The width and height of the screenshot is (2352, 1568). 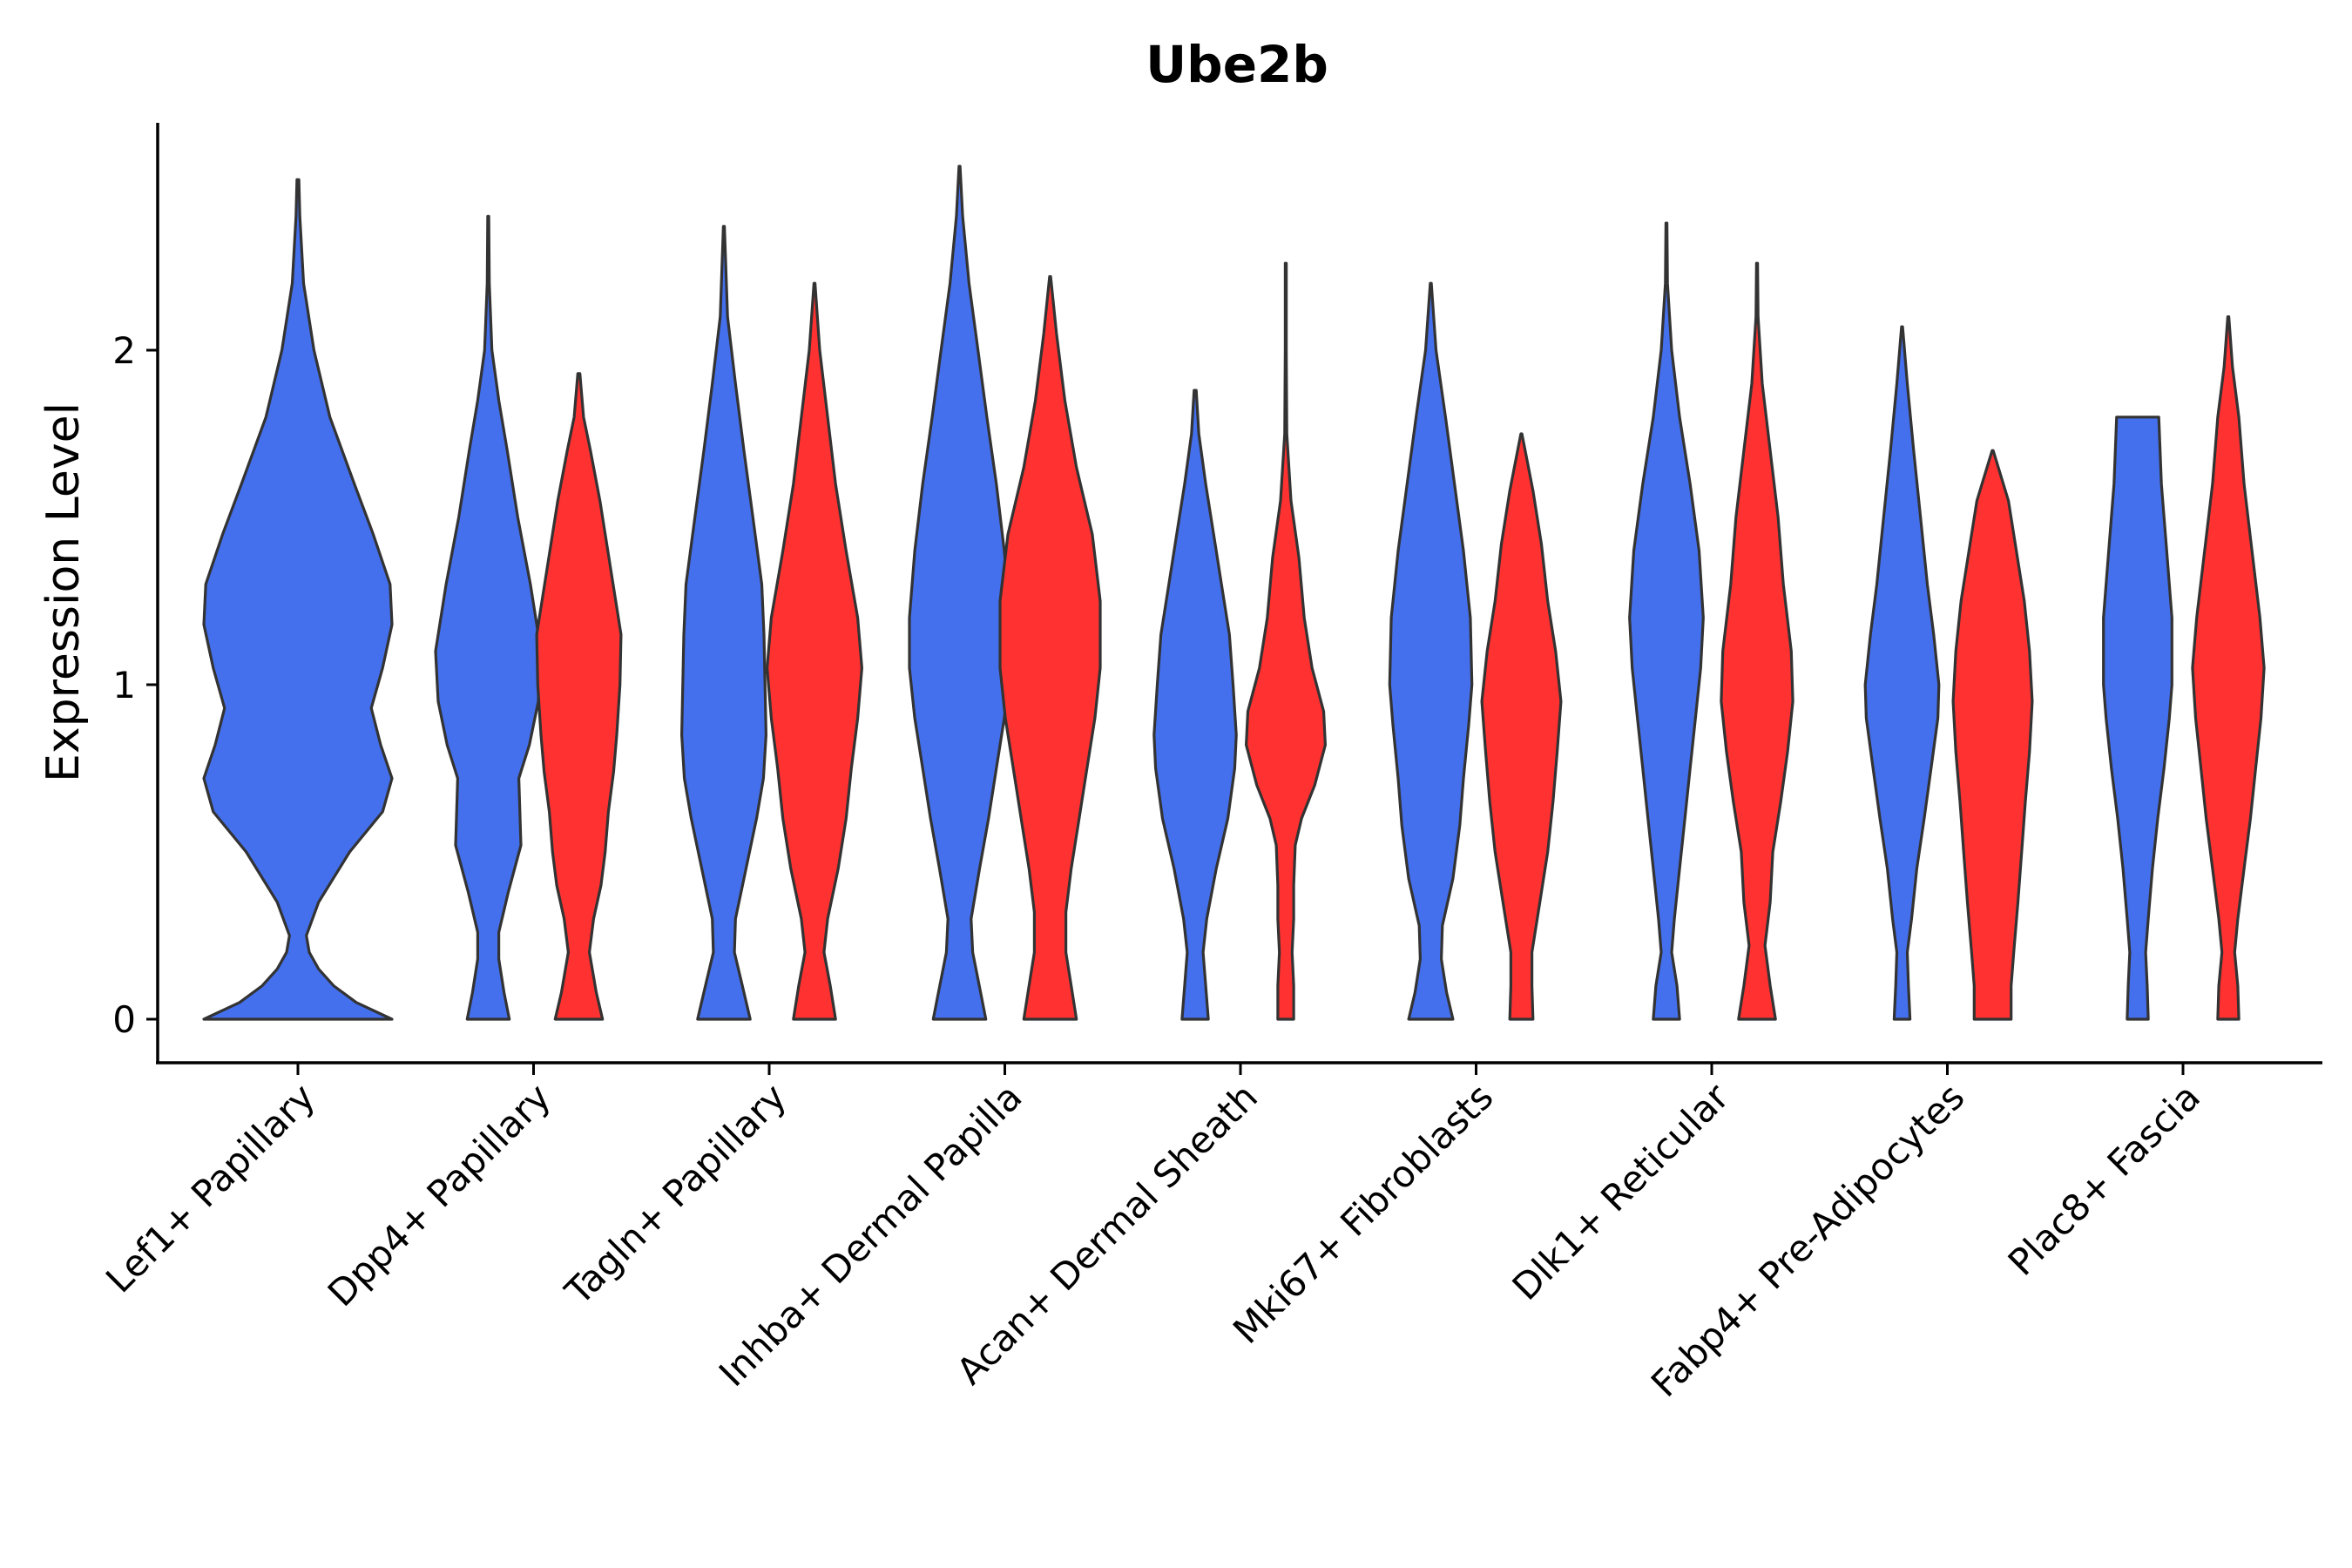 I want to click on violin-dpp4-papillary-a, so click(x=489, y=618).